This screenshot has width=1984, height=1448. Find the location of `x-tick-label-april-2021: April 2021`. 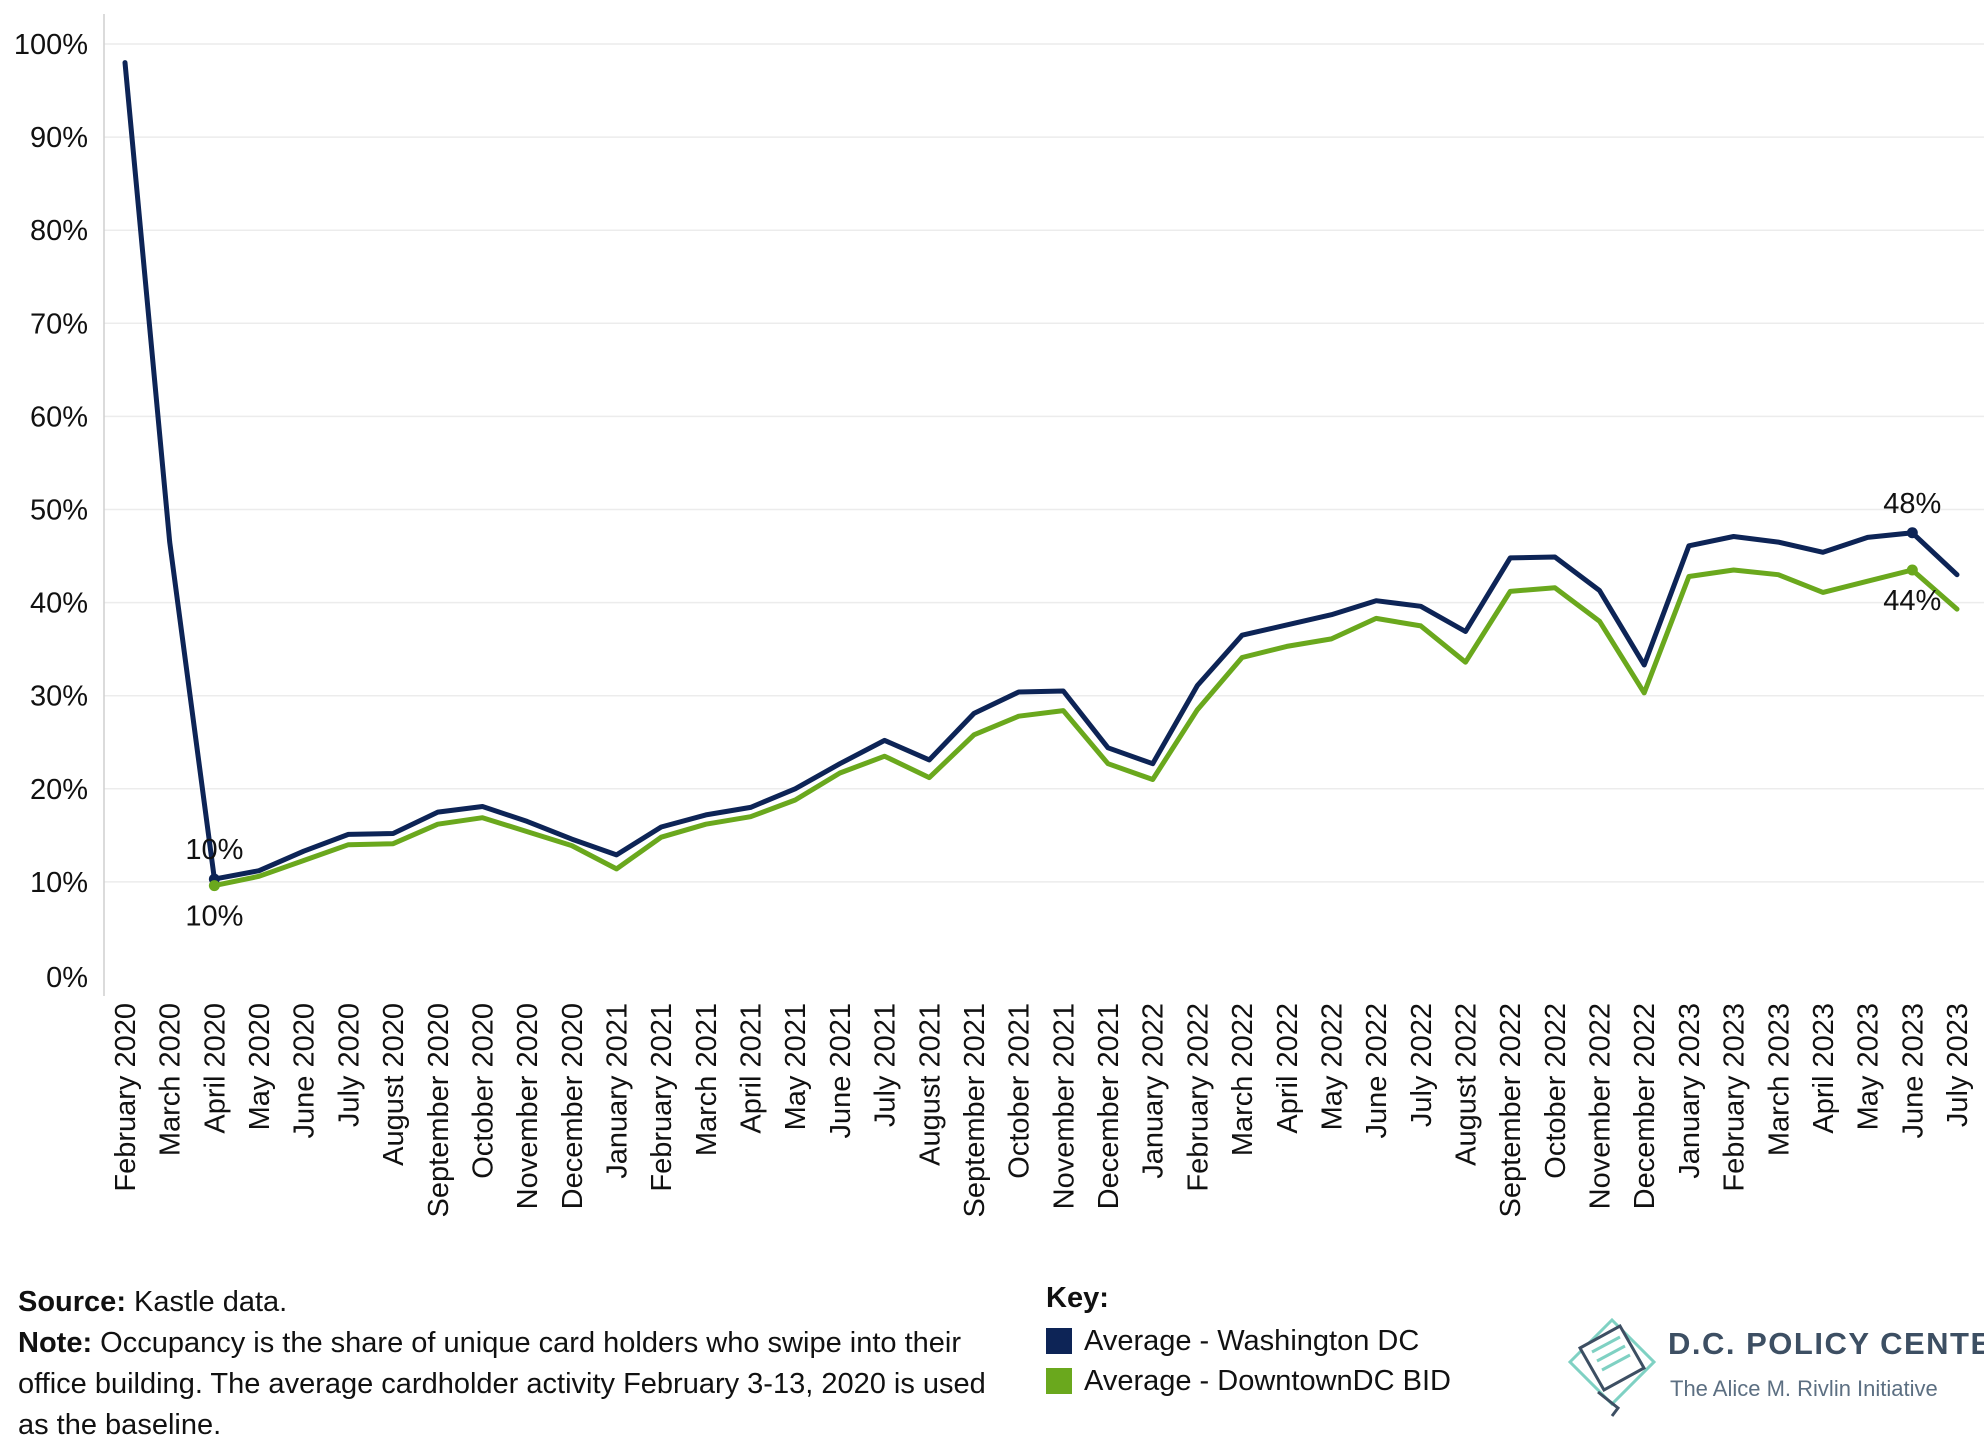

x-tick-label-april-2021: April 2021 is located at coordinates (752, 1068).